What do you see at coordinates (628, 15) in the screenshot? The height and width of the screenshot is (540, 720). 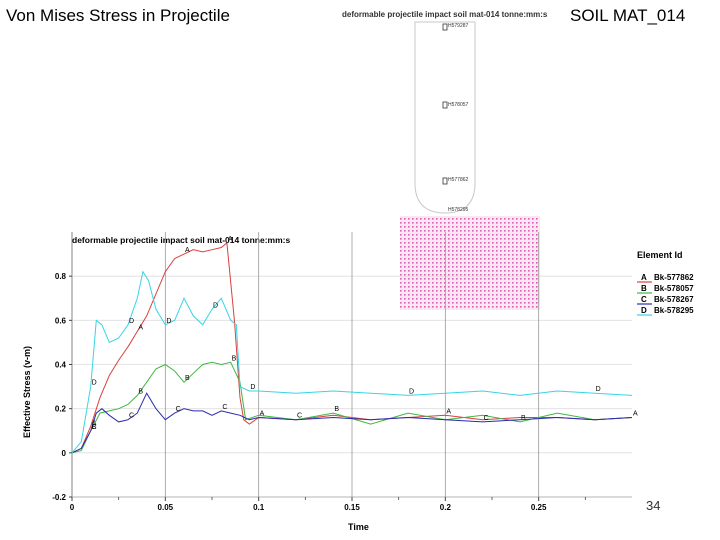 I see `material-label: SOIL MAT_014` at bounding box center [628, 15].